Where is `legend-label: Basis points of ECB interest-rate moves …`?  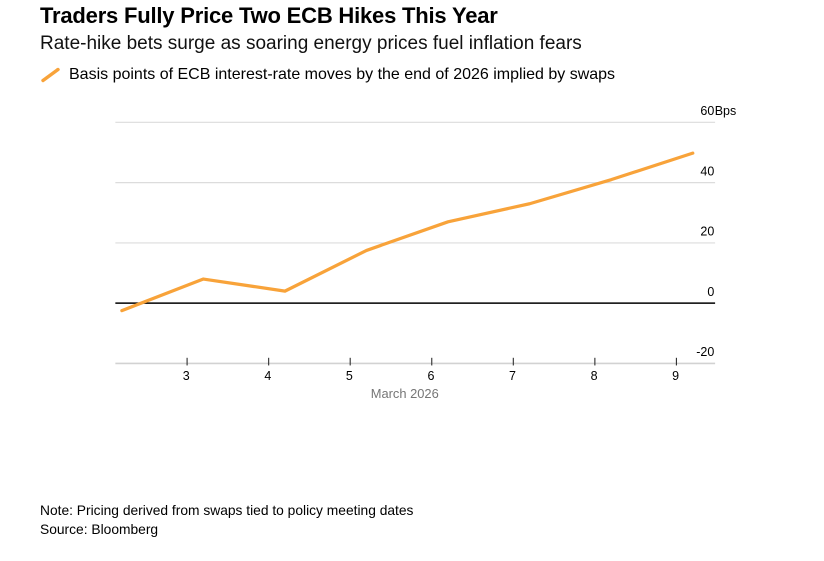
legend-label: Basis points of ECB interest-rate moves … is located at coordinates (342, 74).